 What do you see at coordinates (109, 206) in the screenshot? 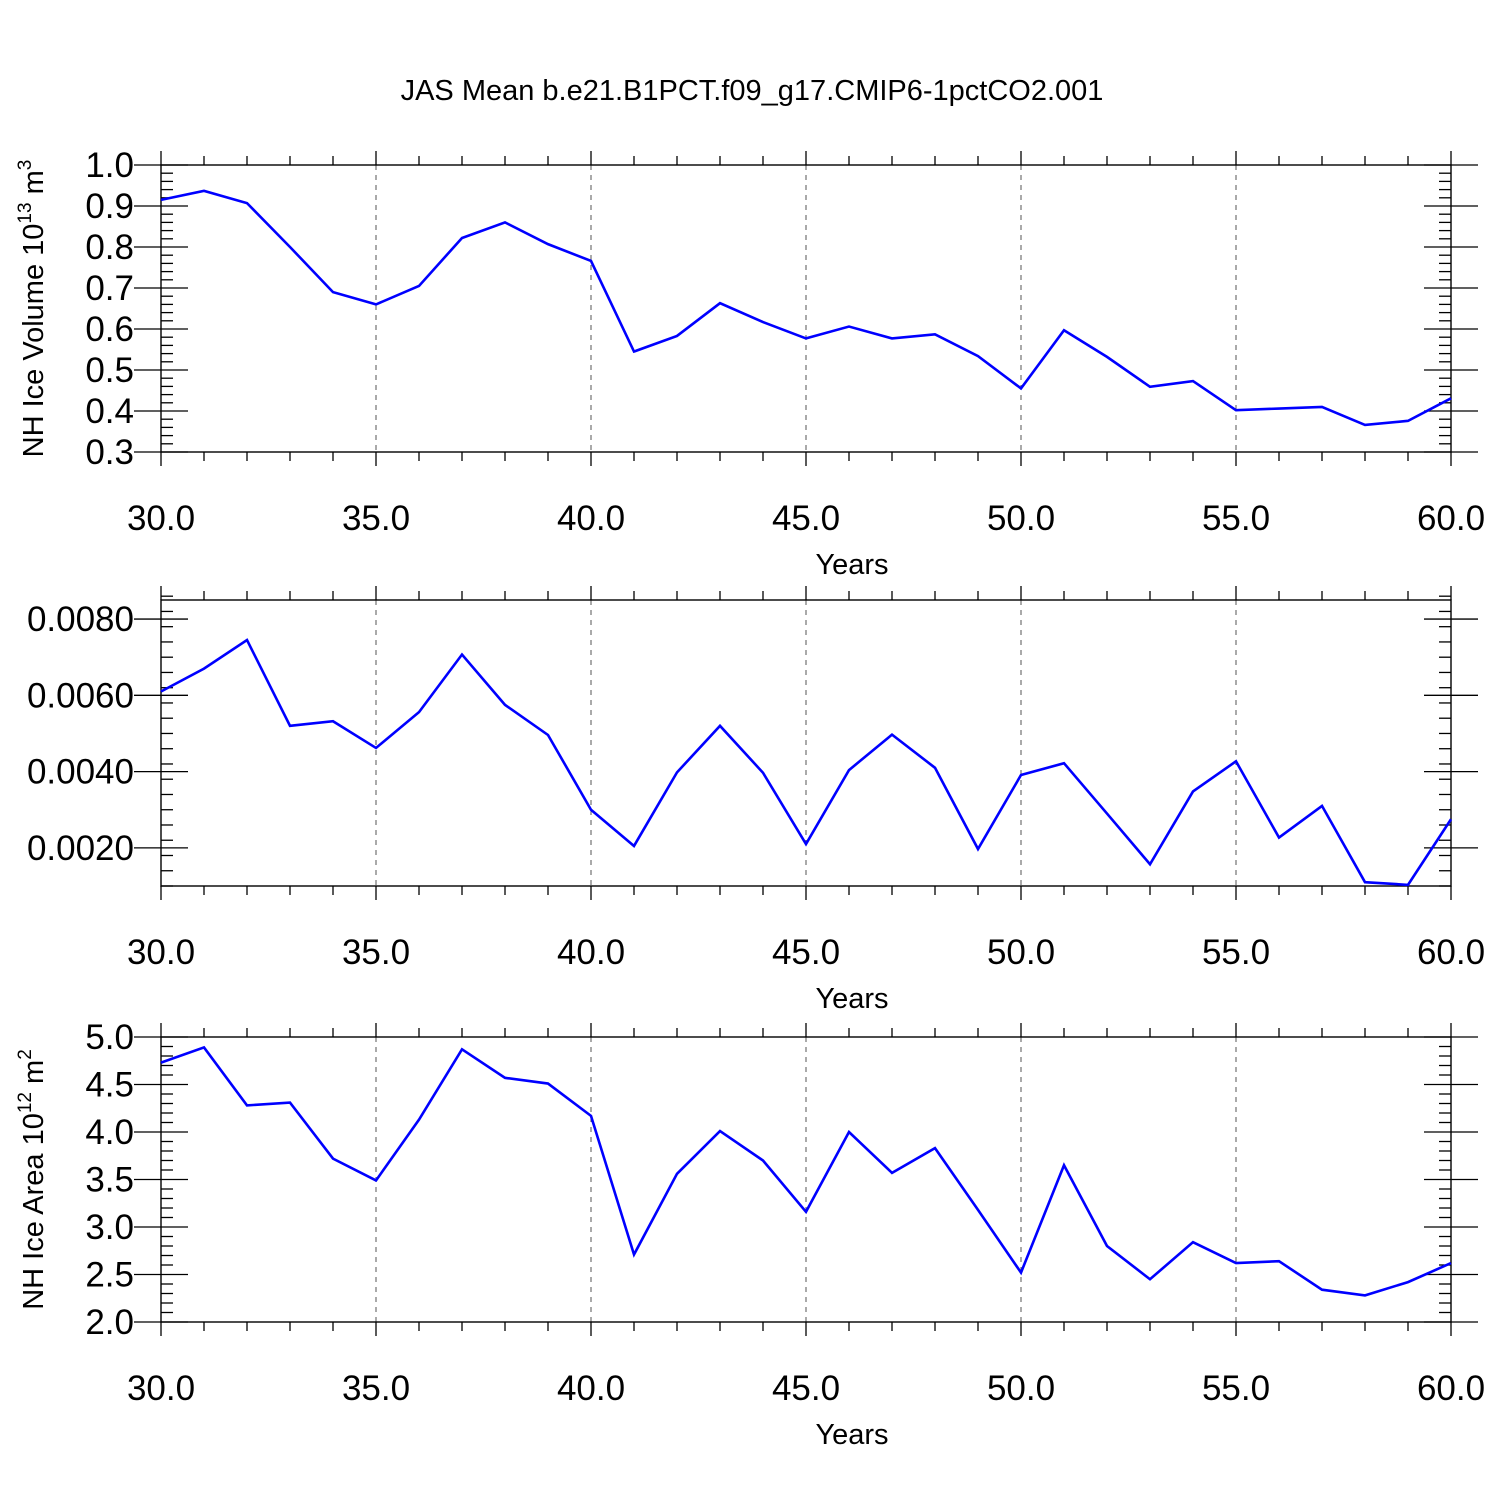
I see `y-tick-label: 0.9` at bounding box center [109, 206].